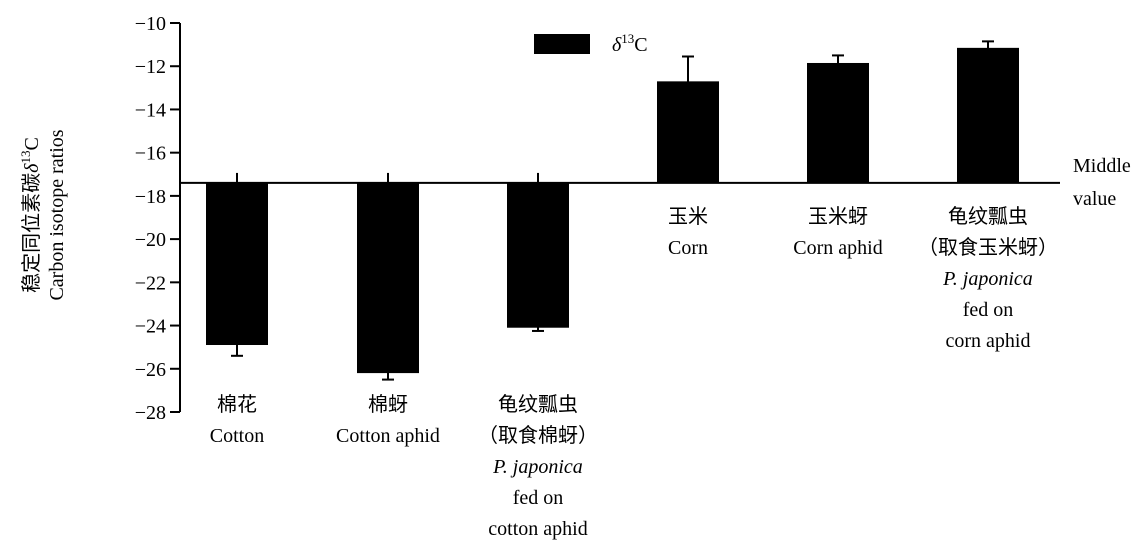  What do you see at coordinates (150, 154) in the screenshot?
I see `y-tick-label: −16` at bounding box center [150, 154].